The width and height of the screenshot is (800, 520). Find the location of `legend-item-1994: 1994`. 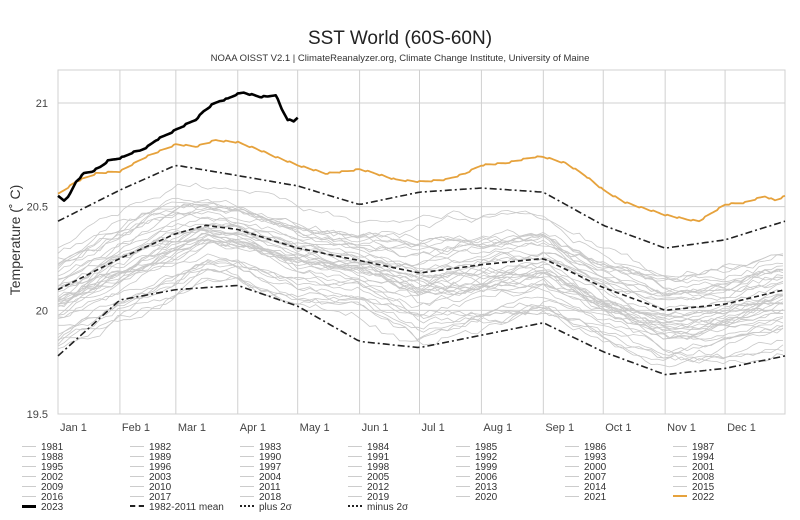

legend-item-1994: 1994 is located at coordinates (693, 458).